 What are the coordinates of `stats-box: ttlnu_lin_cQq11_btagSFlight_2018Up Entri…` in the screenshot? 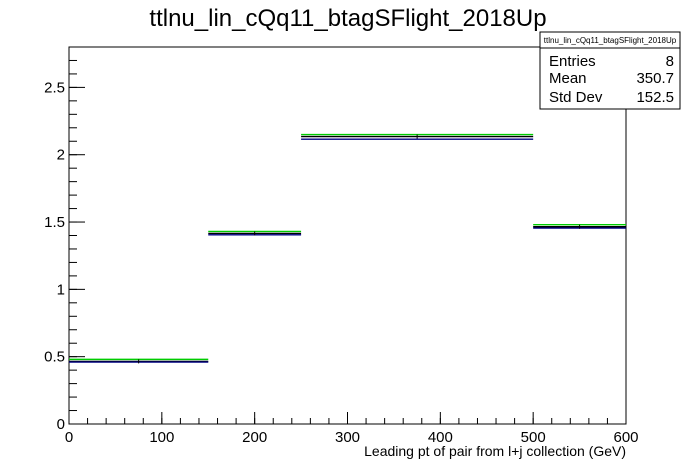 It's located at (610, 70).